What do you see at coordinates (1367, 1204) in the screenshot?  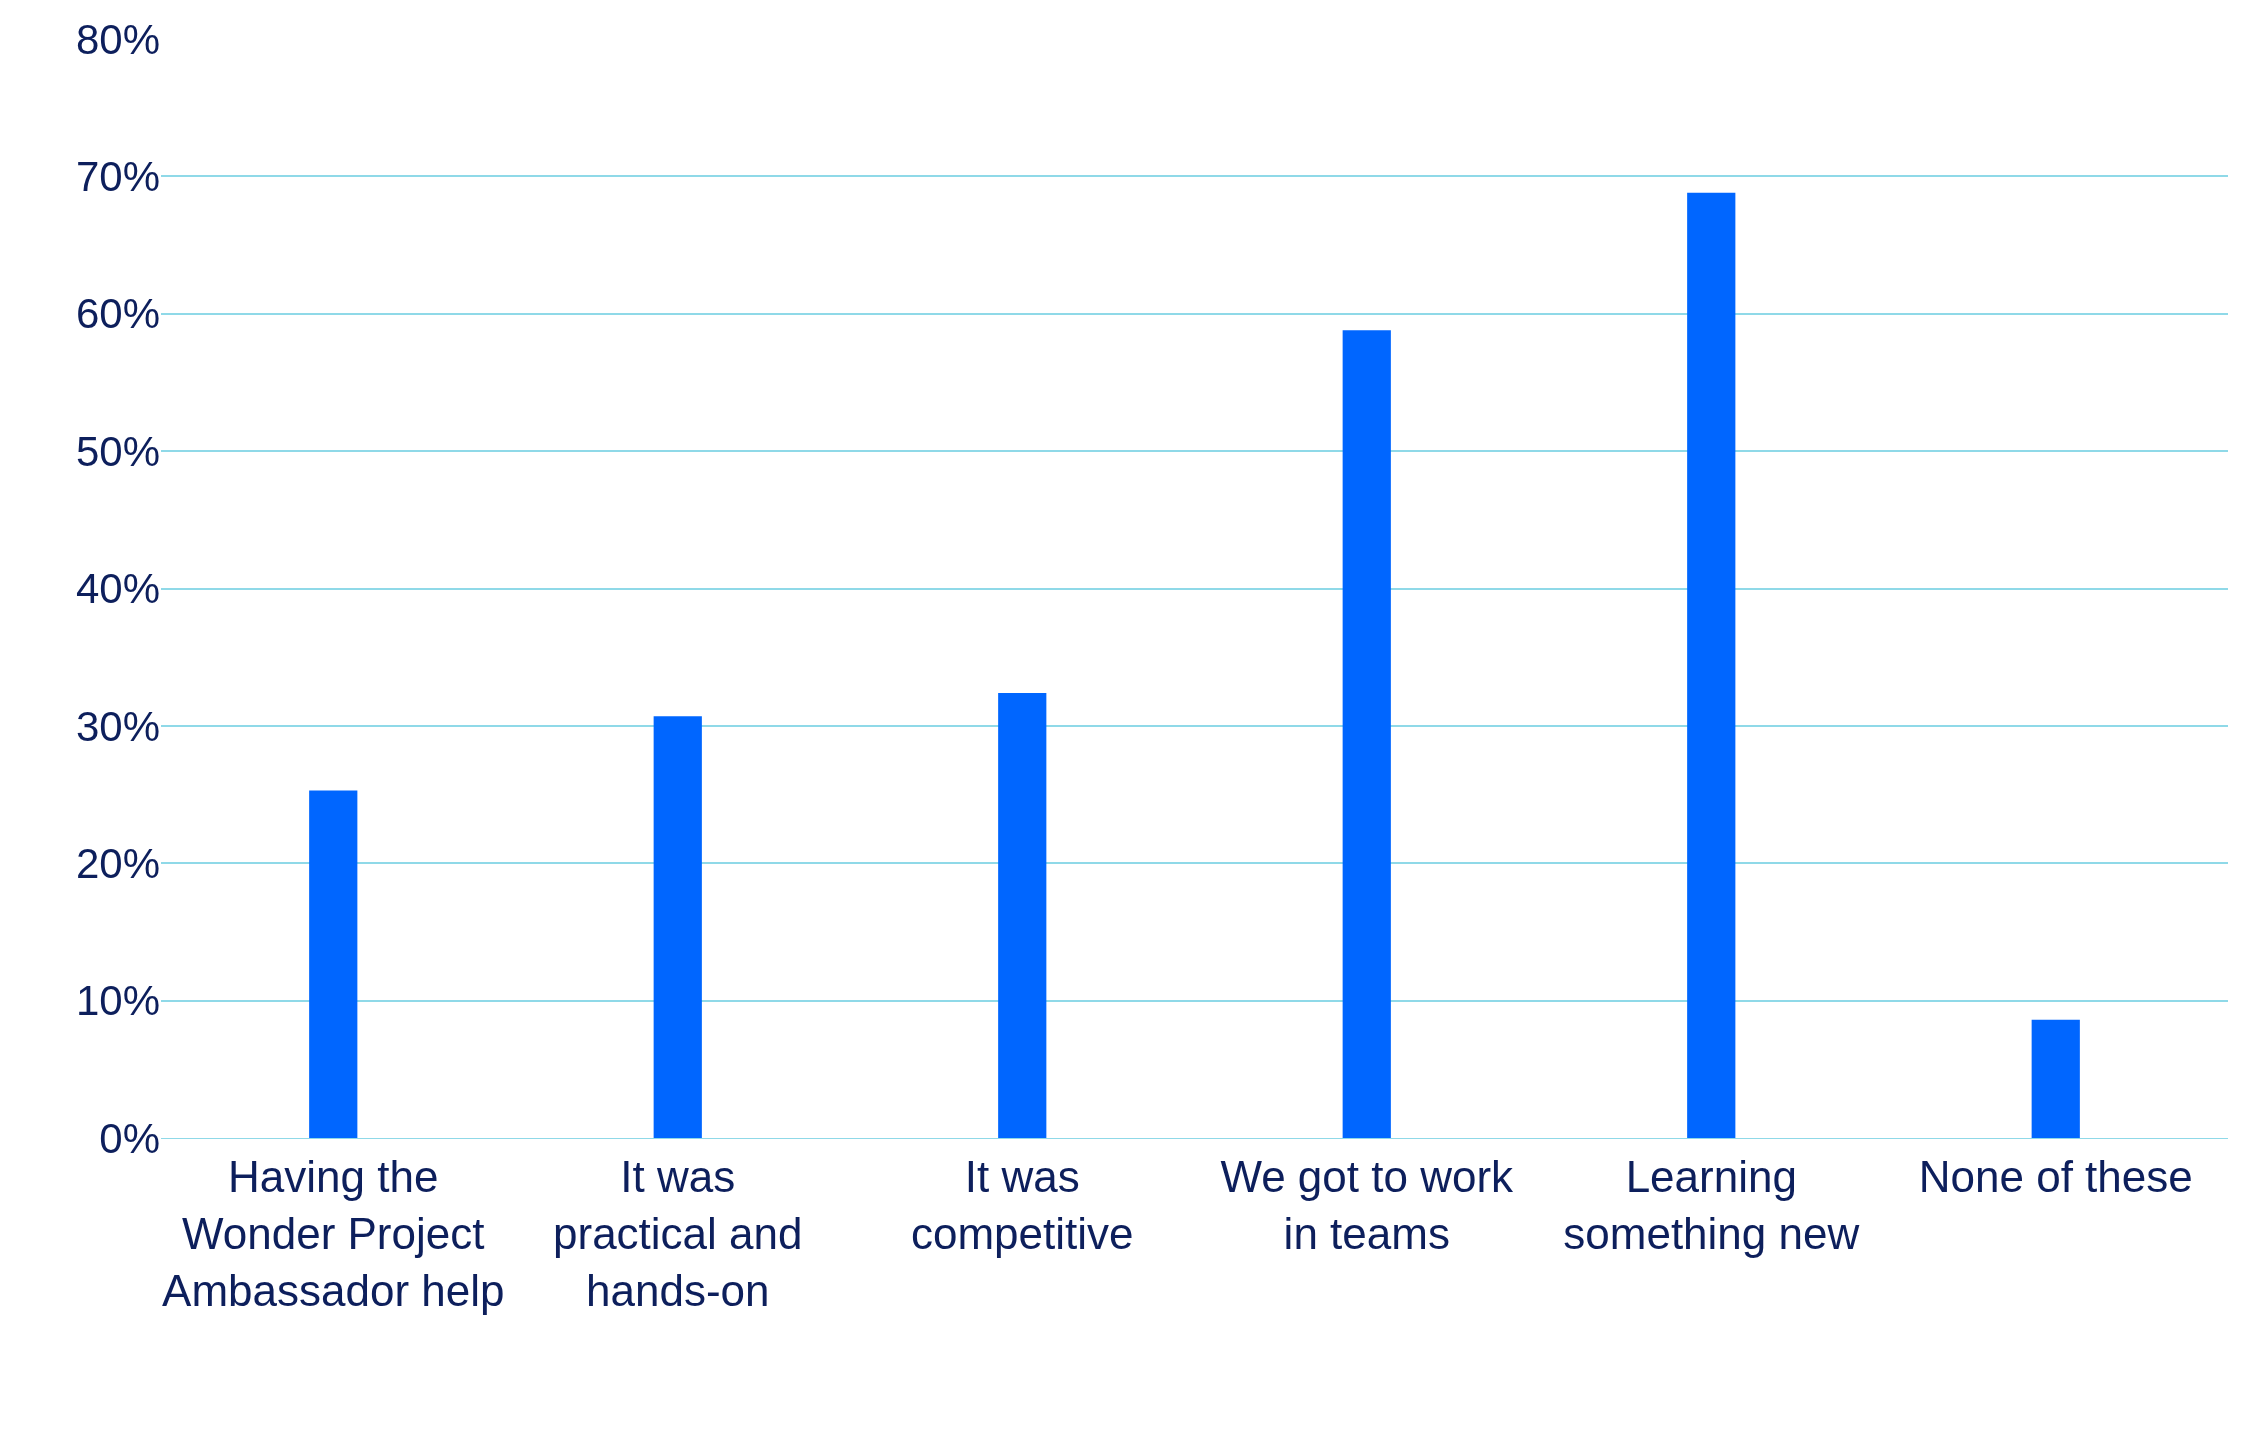 I see `x-tick-label: We got to work in teams` at bounding box center [1367, 1204].